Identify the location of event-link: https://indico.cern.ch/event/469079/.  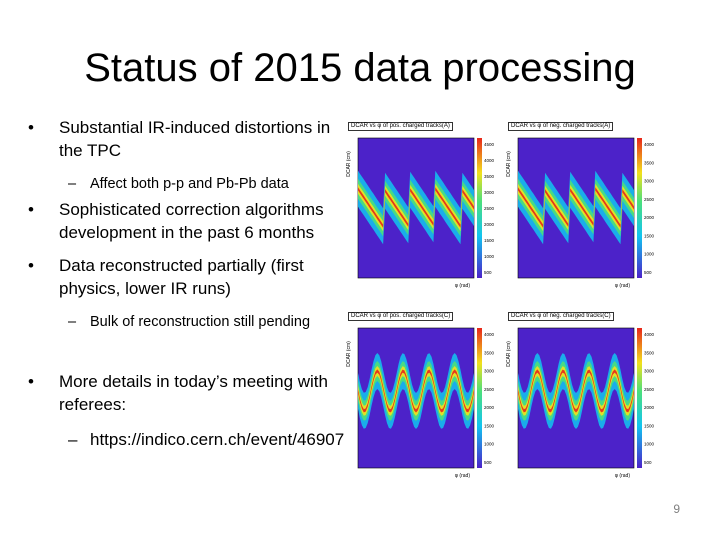
(224, 439).